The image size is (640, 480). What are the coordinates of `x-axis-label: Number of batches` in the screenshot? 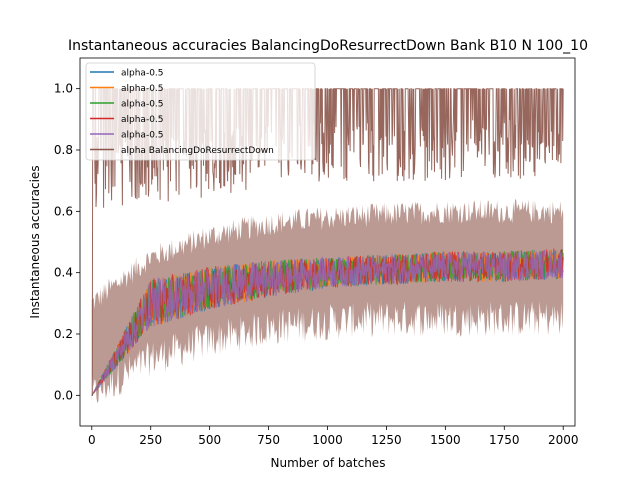 It's located at (328, 463).